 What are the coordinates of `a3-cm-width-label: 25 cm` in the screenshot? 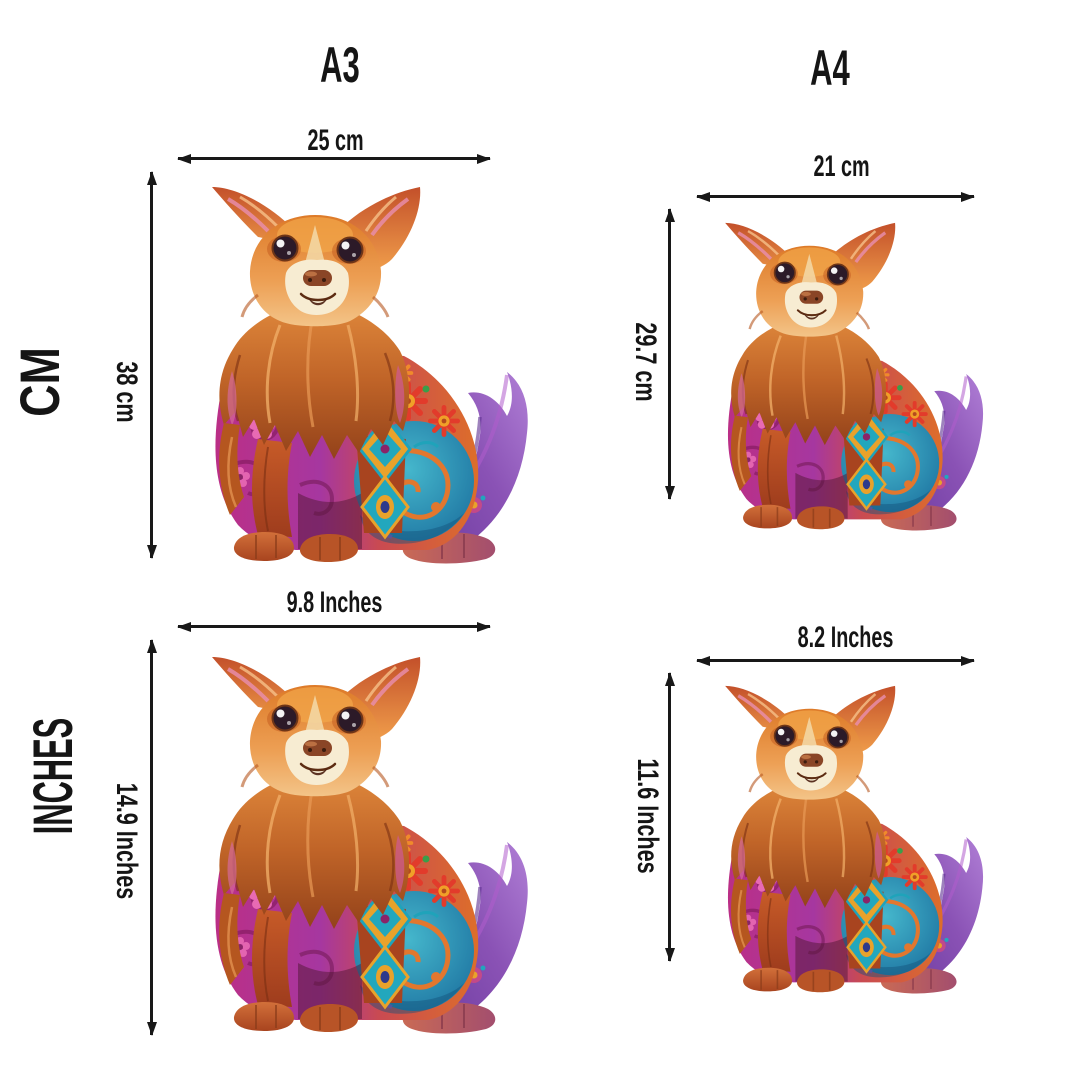 It's located at (336, 140).